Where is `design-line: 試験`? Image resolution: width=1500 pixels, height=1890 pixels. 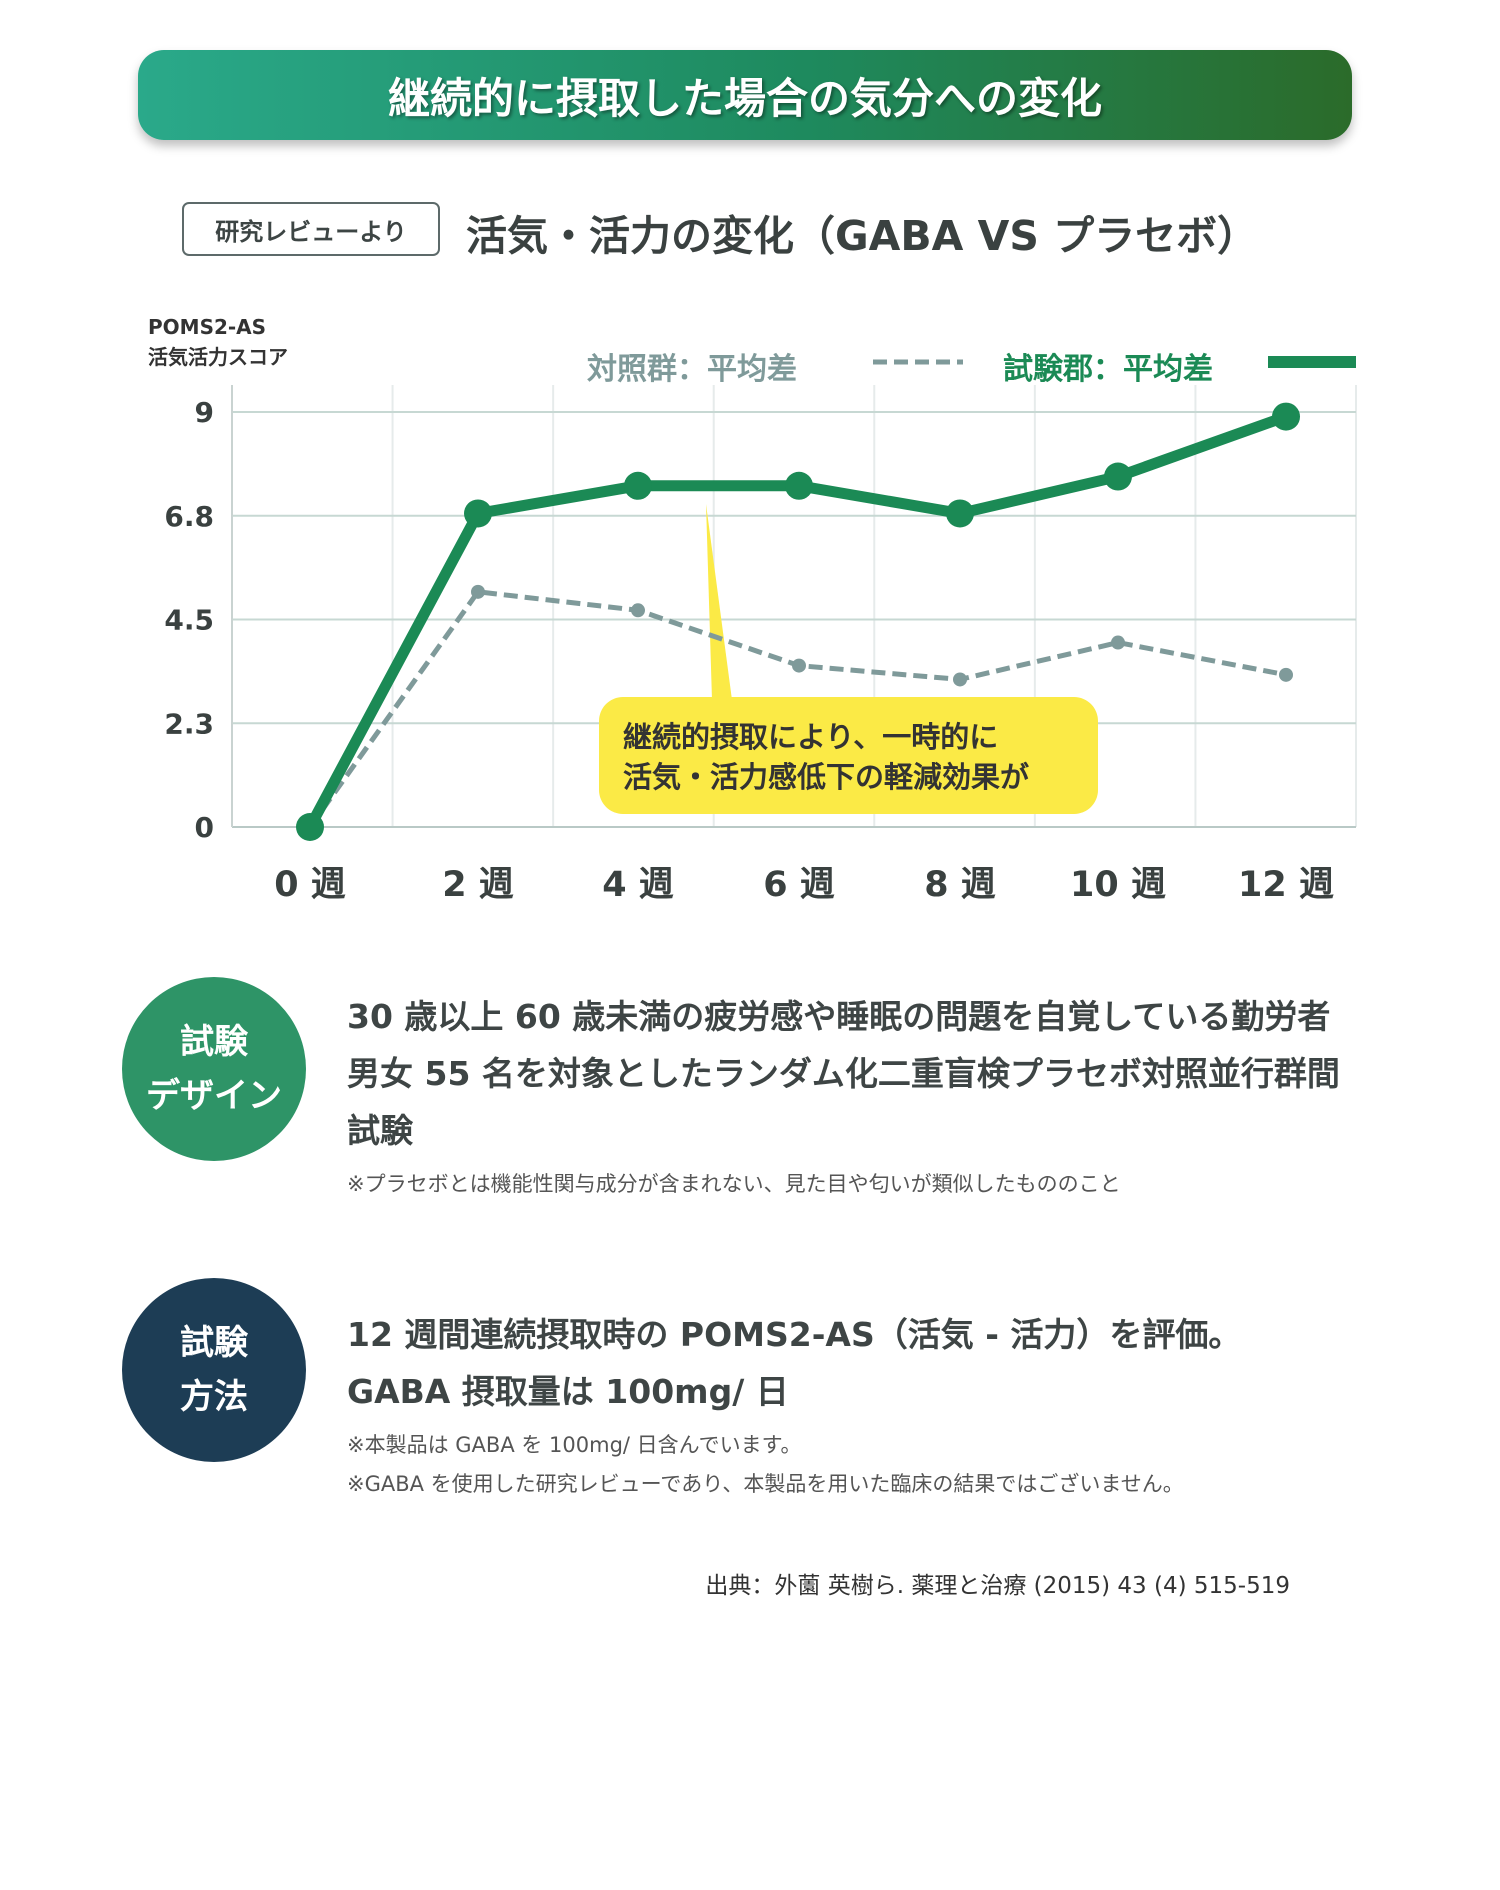 design-line: 試験 is located at coordinates (380, 1130).